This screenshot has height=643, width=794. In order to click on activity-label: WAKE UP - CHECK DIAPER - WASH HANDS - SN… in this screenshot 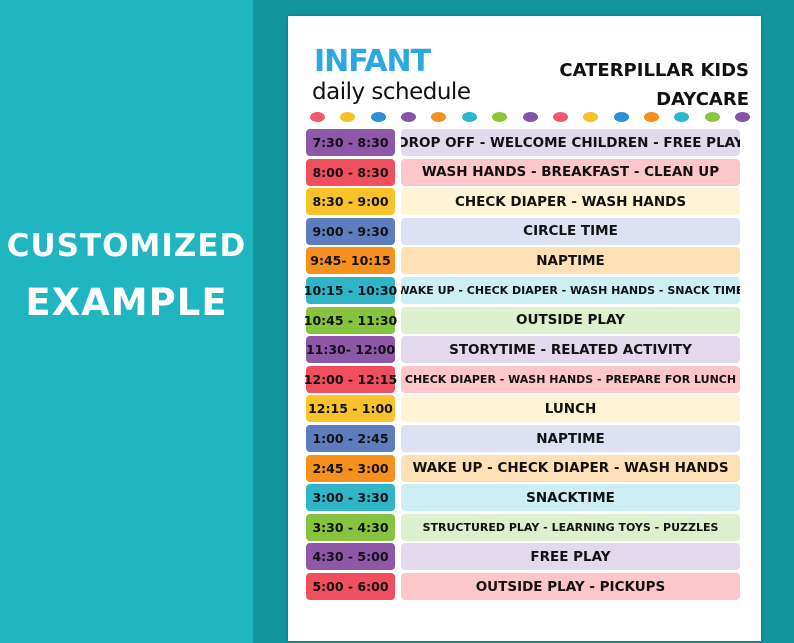, I will do `click(570, 290)`.